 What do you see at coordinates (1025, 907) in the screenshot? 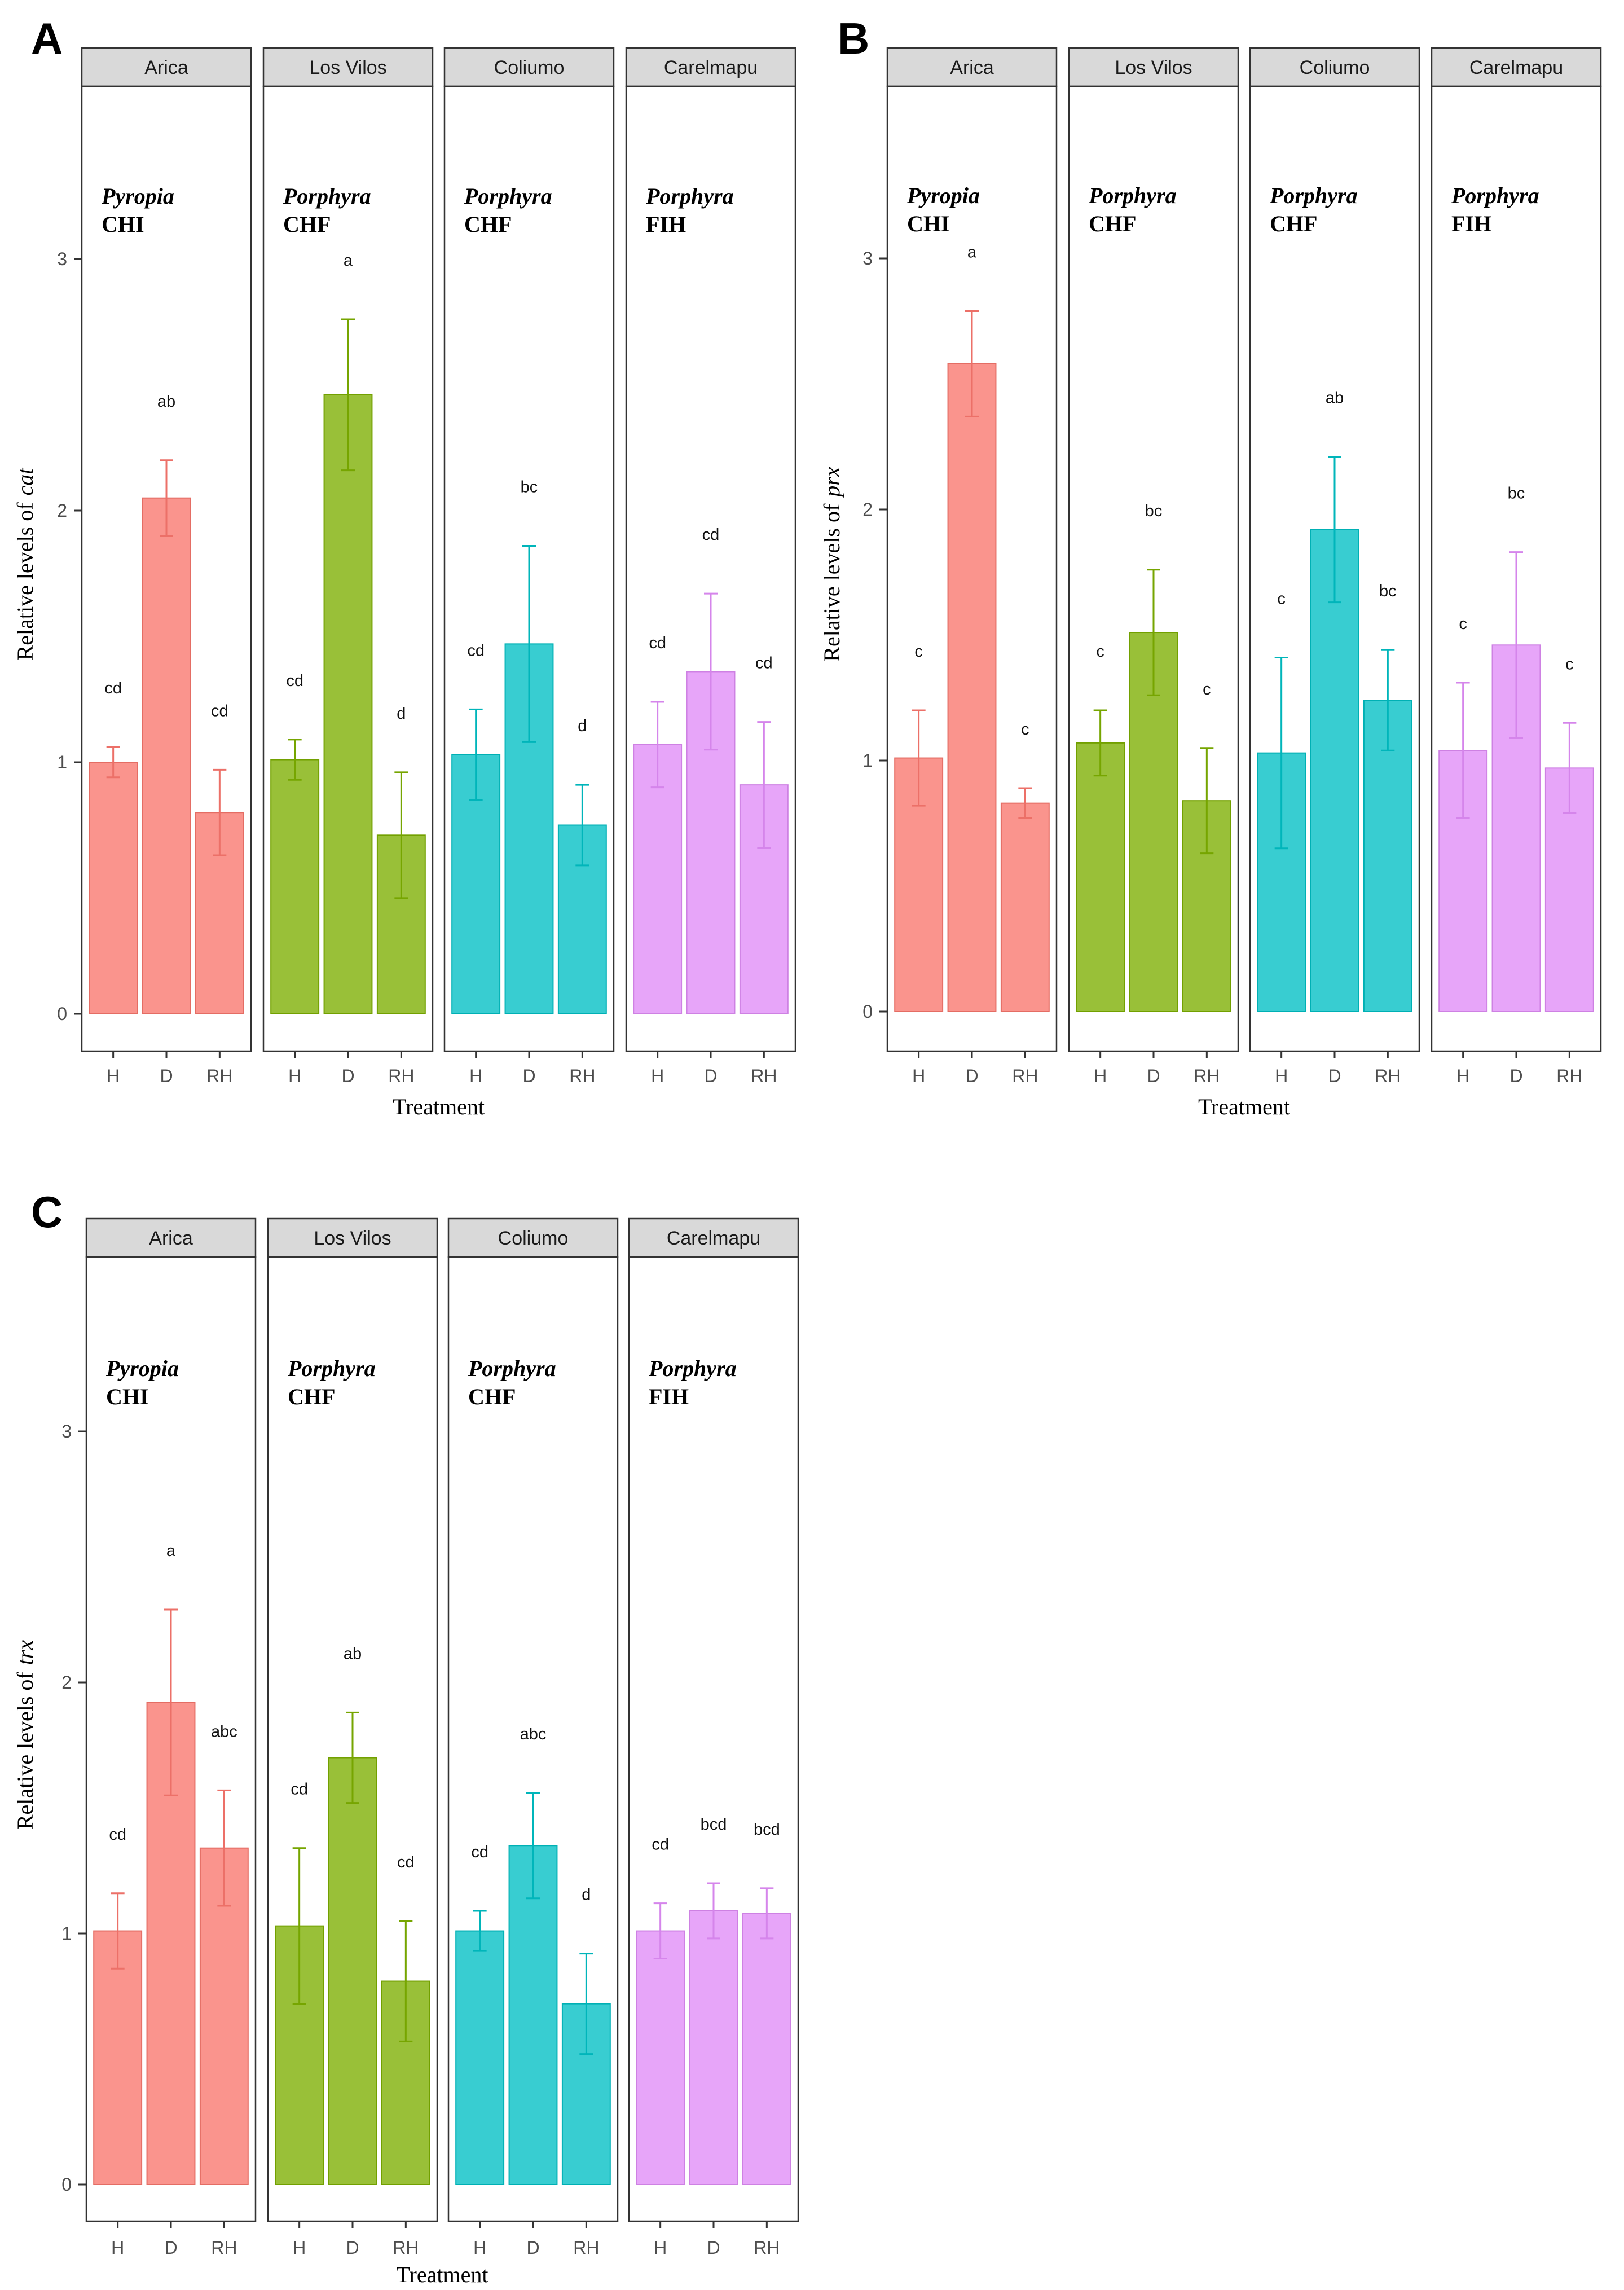
I see `bar-rh` at bounding box center [1025, 907].